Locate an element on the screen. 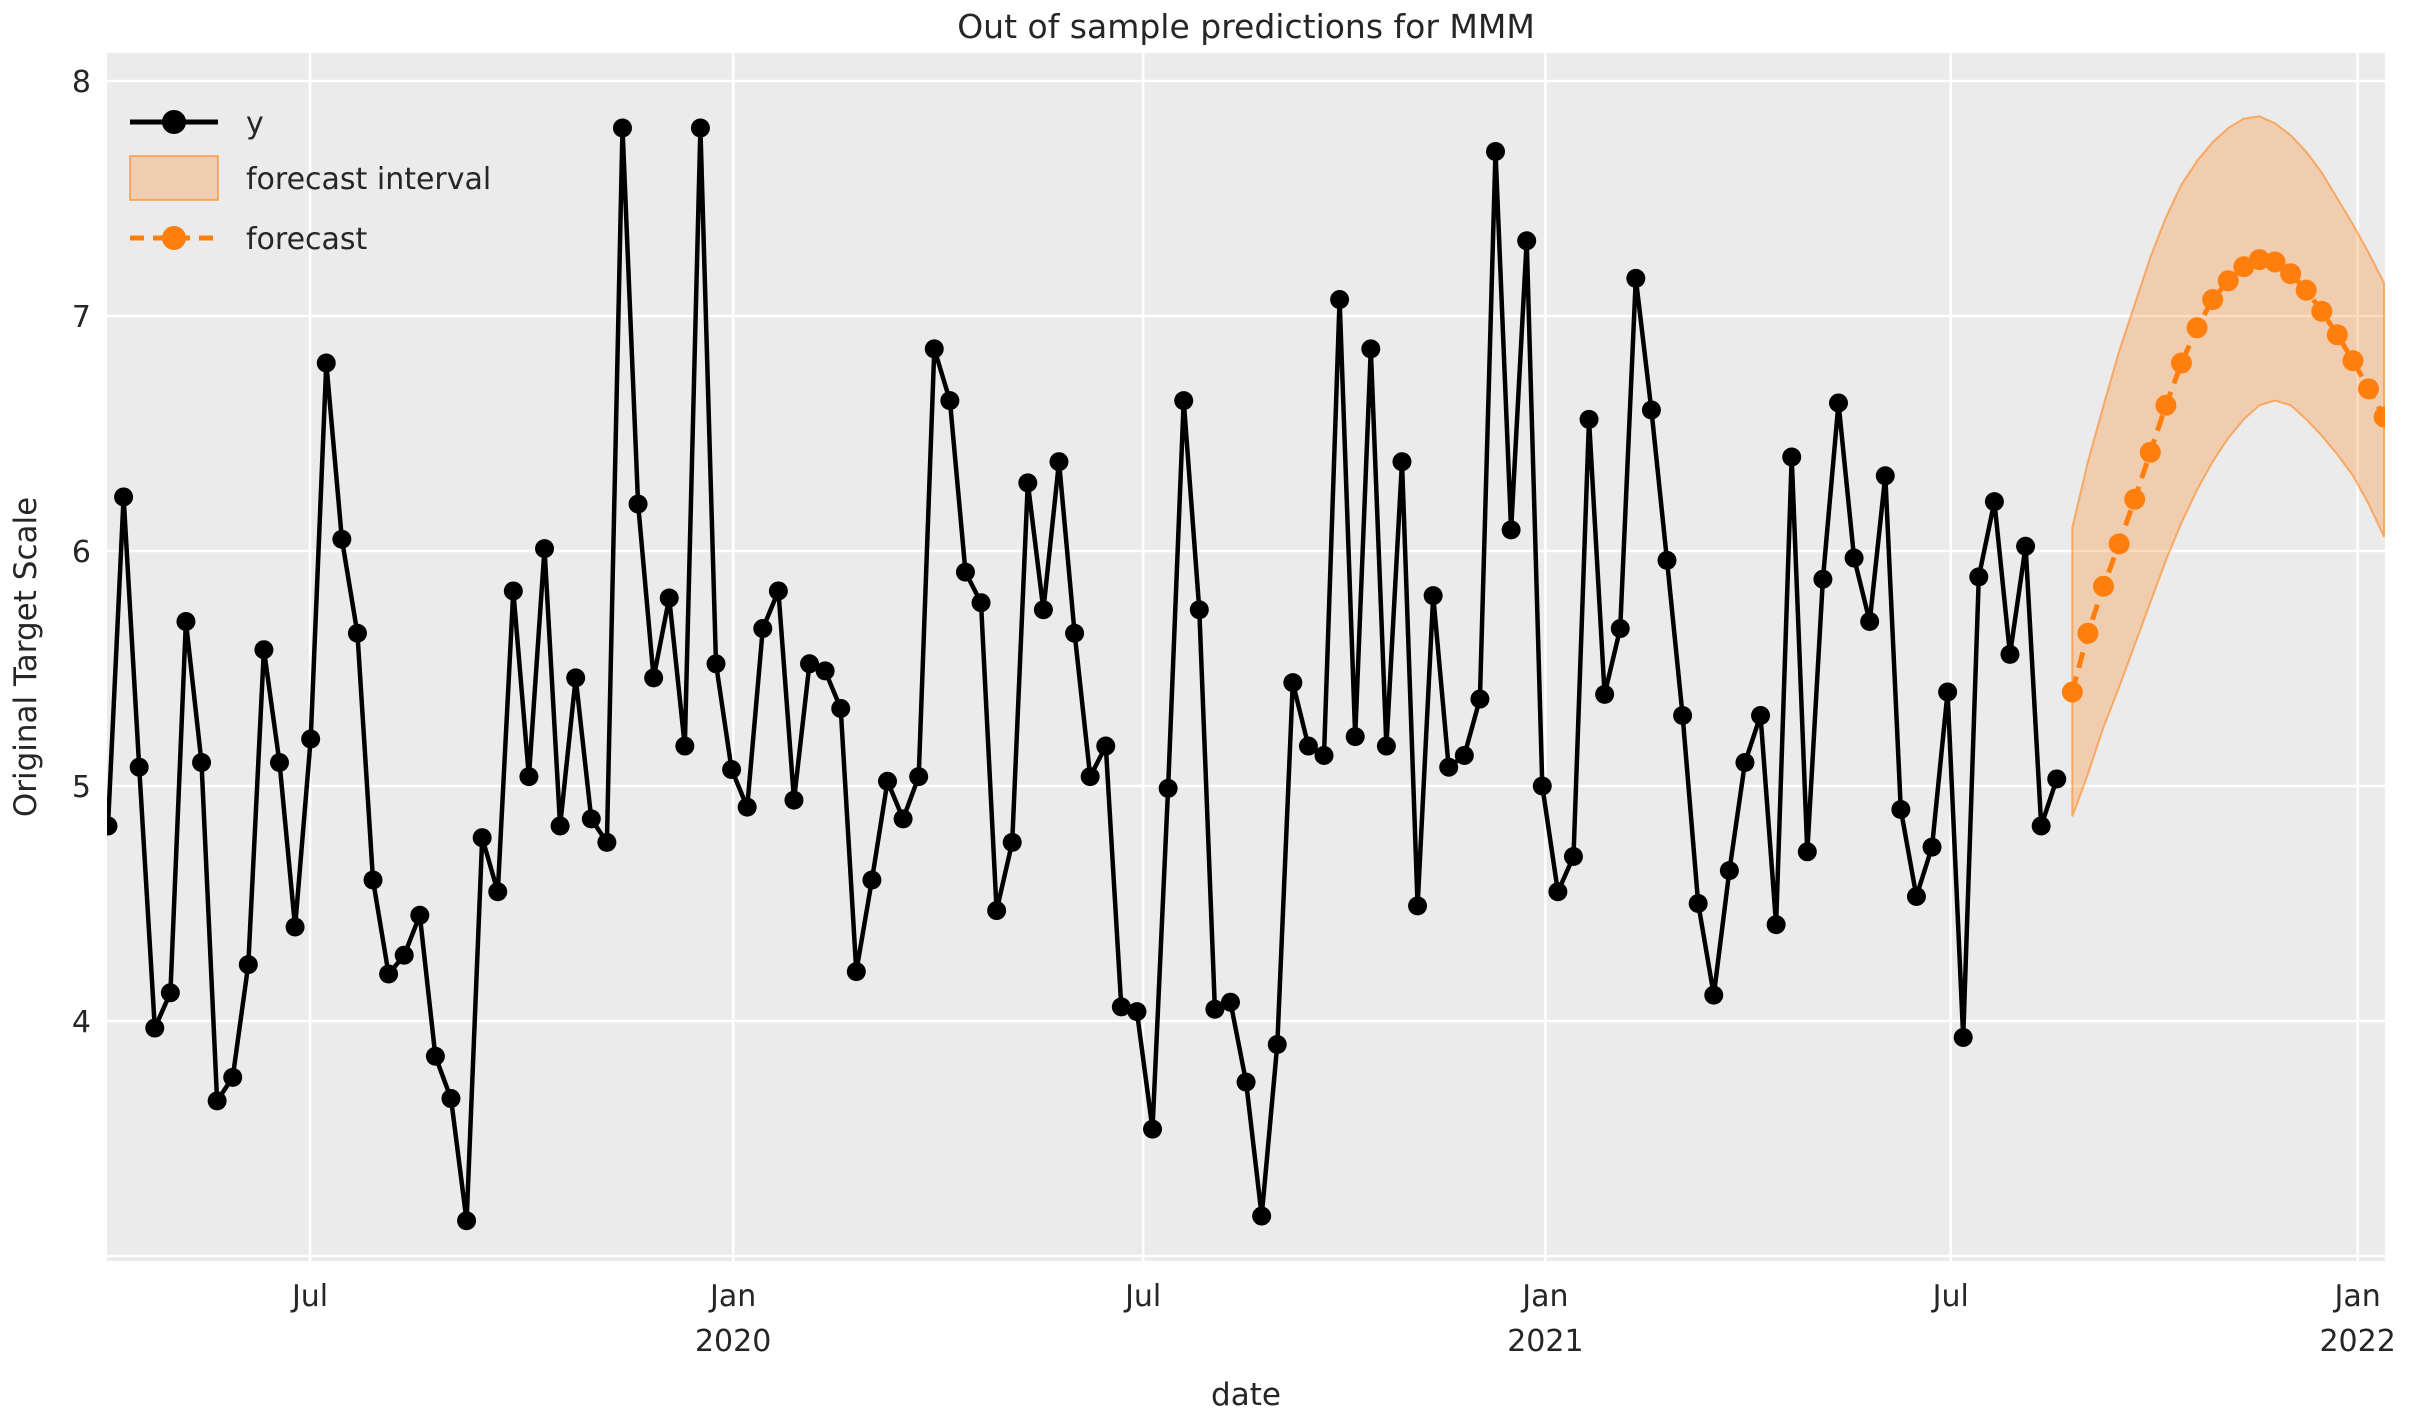  y-tick-label: 6 is located at coordinates (81, 552).